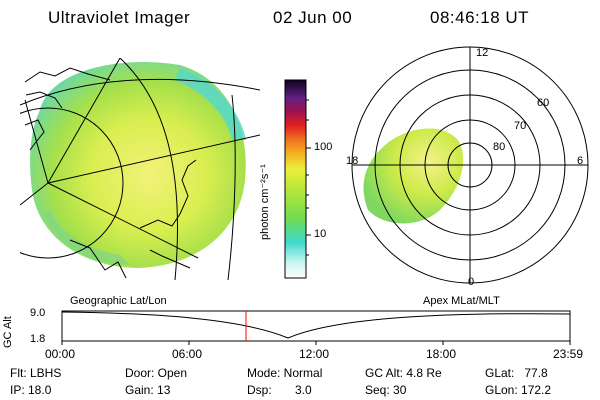  Describe the element at coordinates (480, 17) in the screenshot. I see `time-label: 08:46:18 UT` at that location.